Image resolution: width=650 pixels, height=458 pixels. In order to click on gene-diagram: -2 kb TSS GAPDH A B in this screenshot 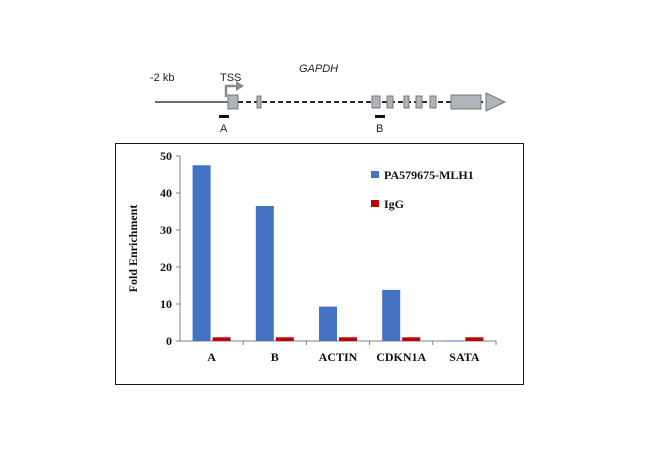, I will do `click(328, 99)`.